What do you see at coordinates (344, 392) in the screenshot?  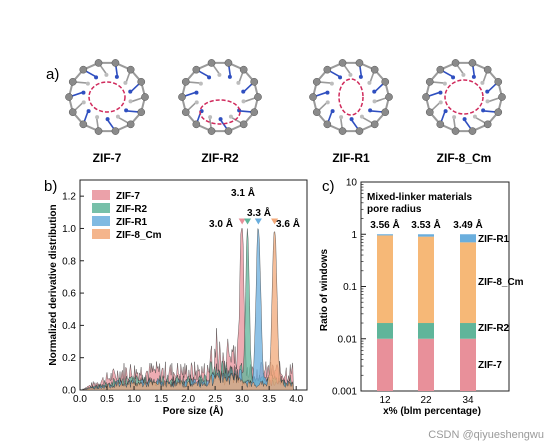 I see `y-tick-label: 0.001` at bounding box center [344, 392].